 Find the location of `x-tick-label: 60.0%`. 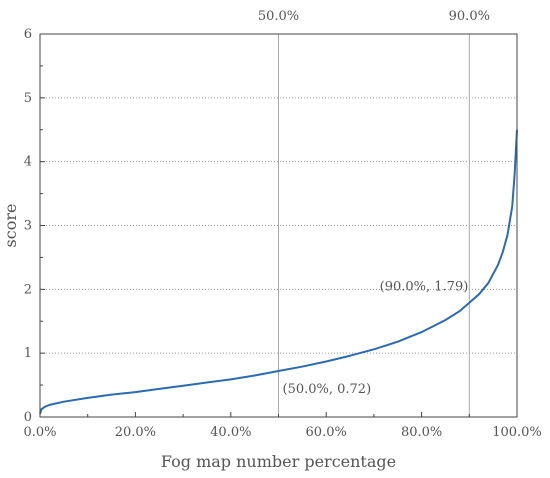

x-tick-label: 60.0% is located at coordinates (326, 432).